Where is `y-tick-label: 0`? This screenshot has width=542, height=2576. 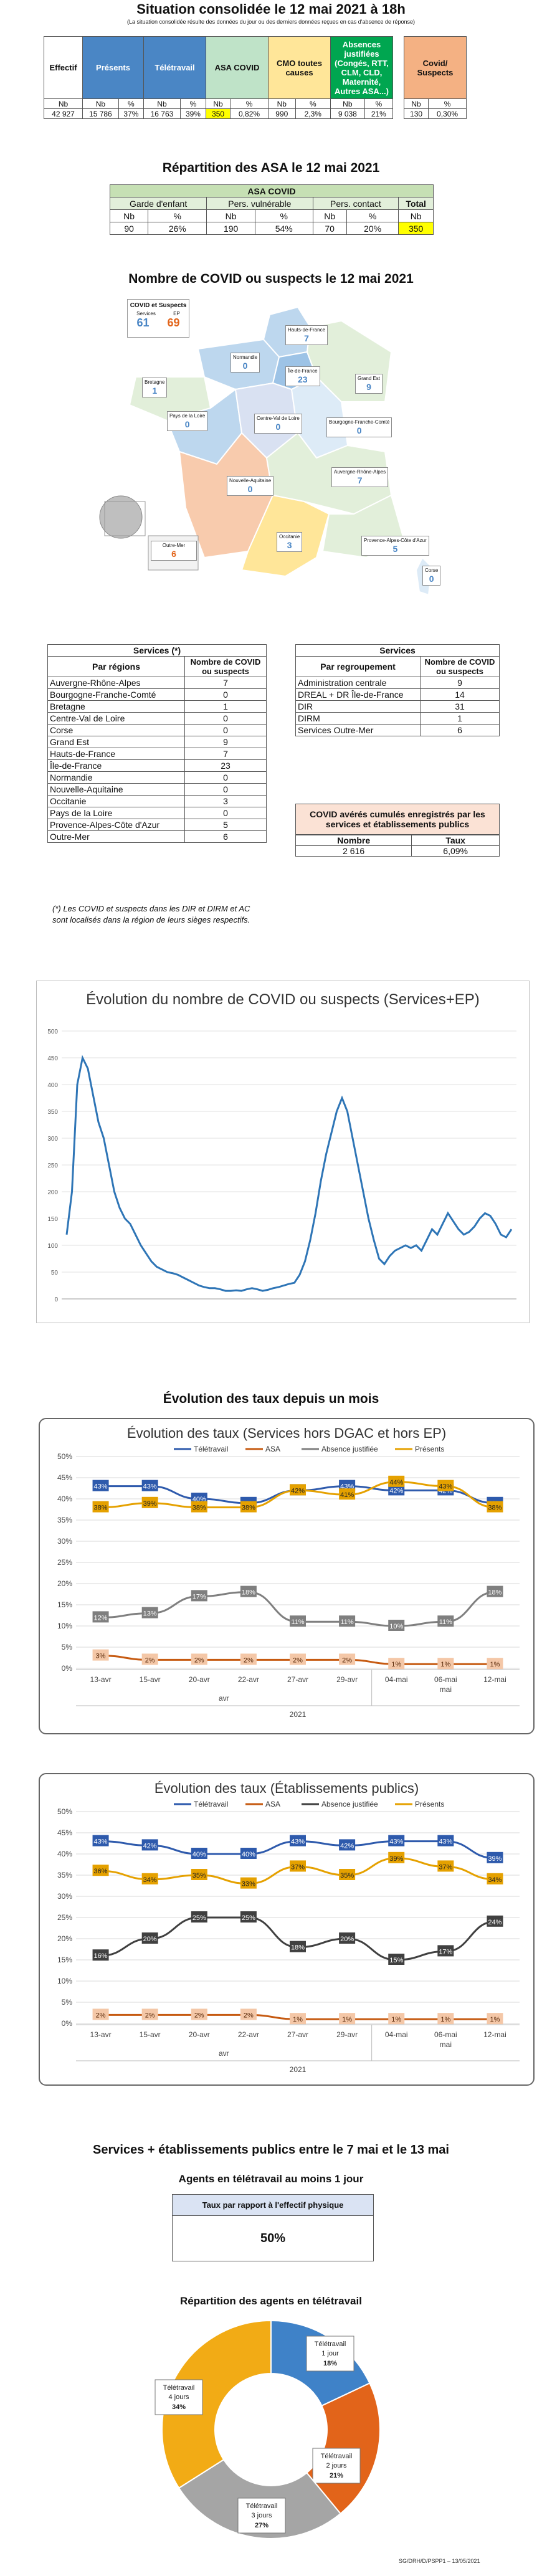 y-tick-label: 0 is located at coordinates (56, 1299).